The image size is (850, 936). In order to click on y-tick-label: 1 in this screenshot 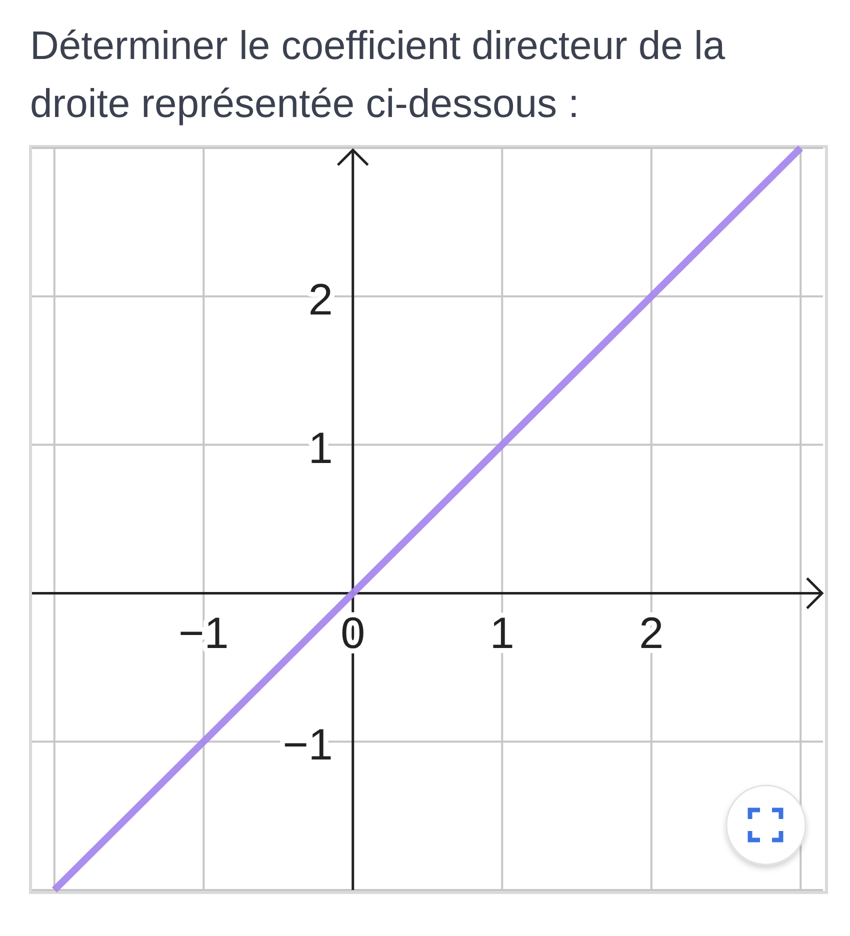, I will do `click(320, 448)`.